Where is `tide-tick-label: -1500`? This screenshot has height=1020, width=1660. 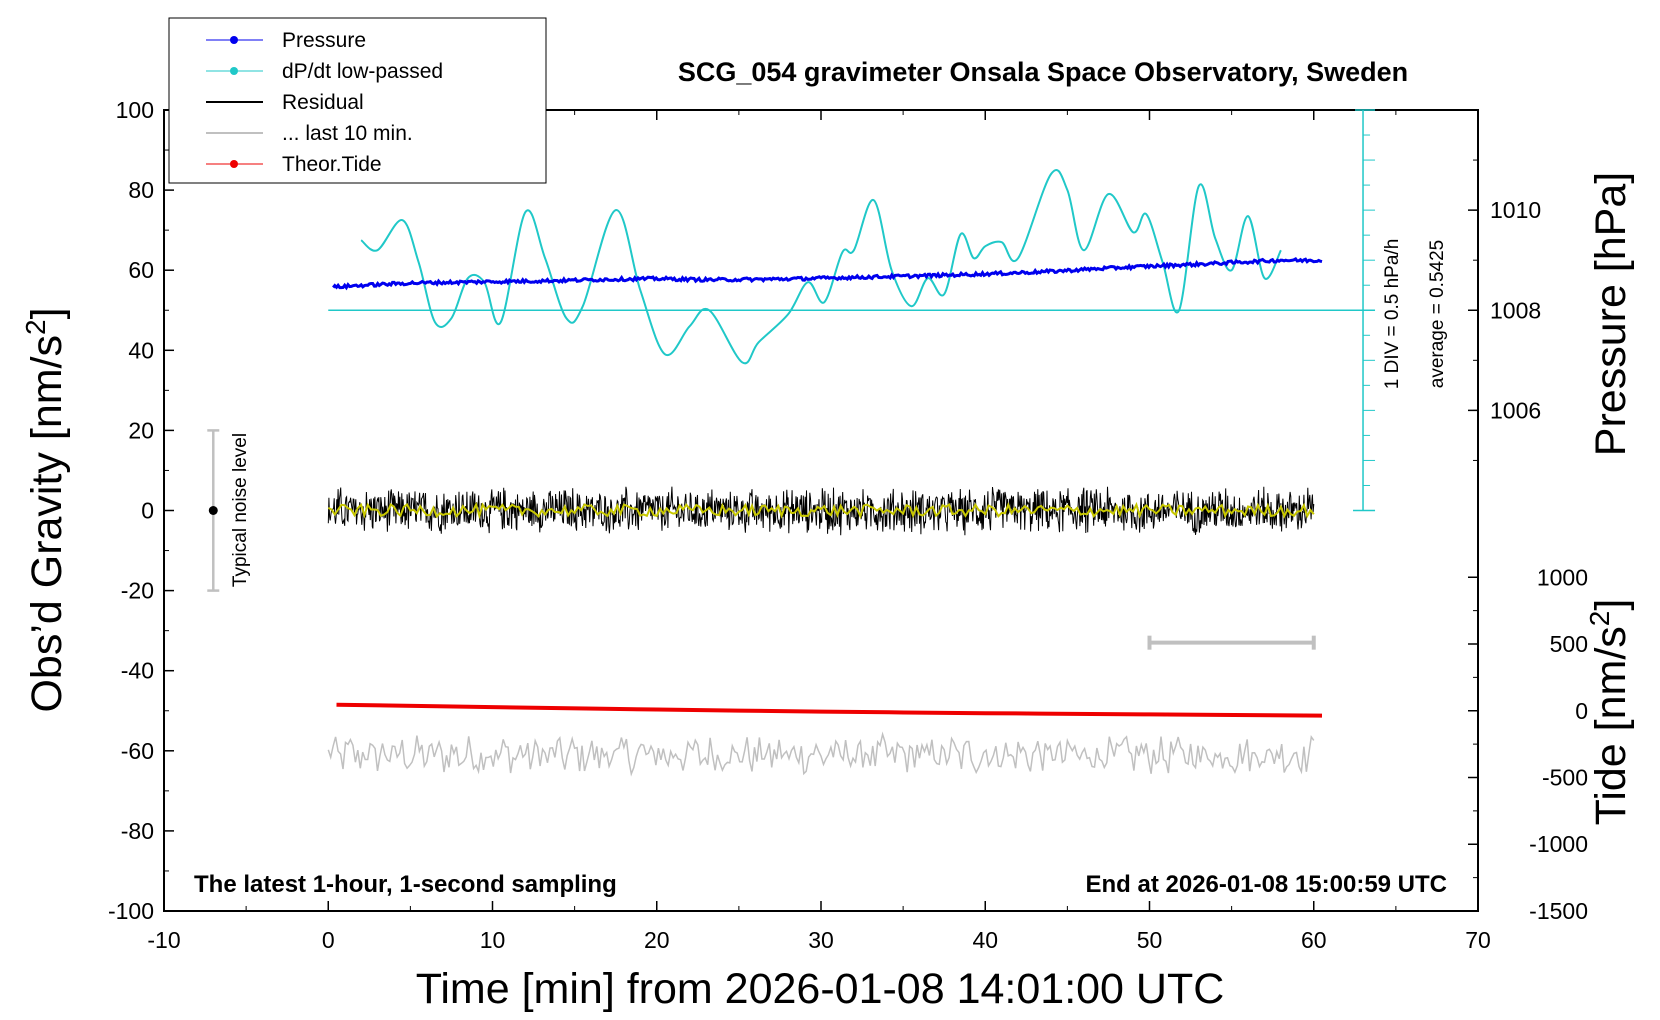 tide-tick-label: -1500 is located at coordinates (1558, 911).